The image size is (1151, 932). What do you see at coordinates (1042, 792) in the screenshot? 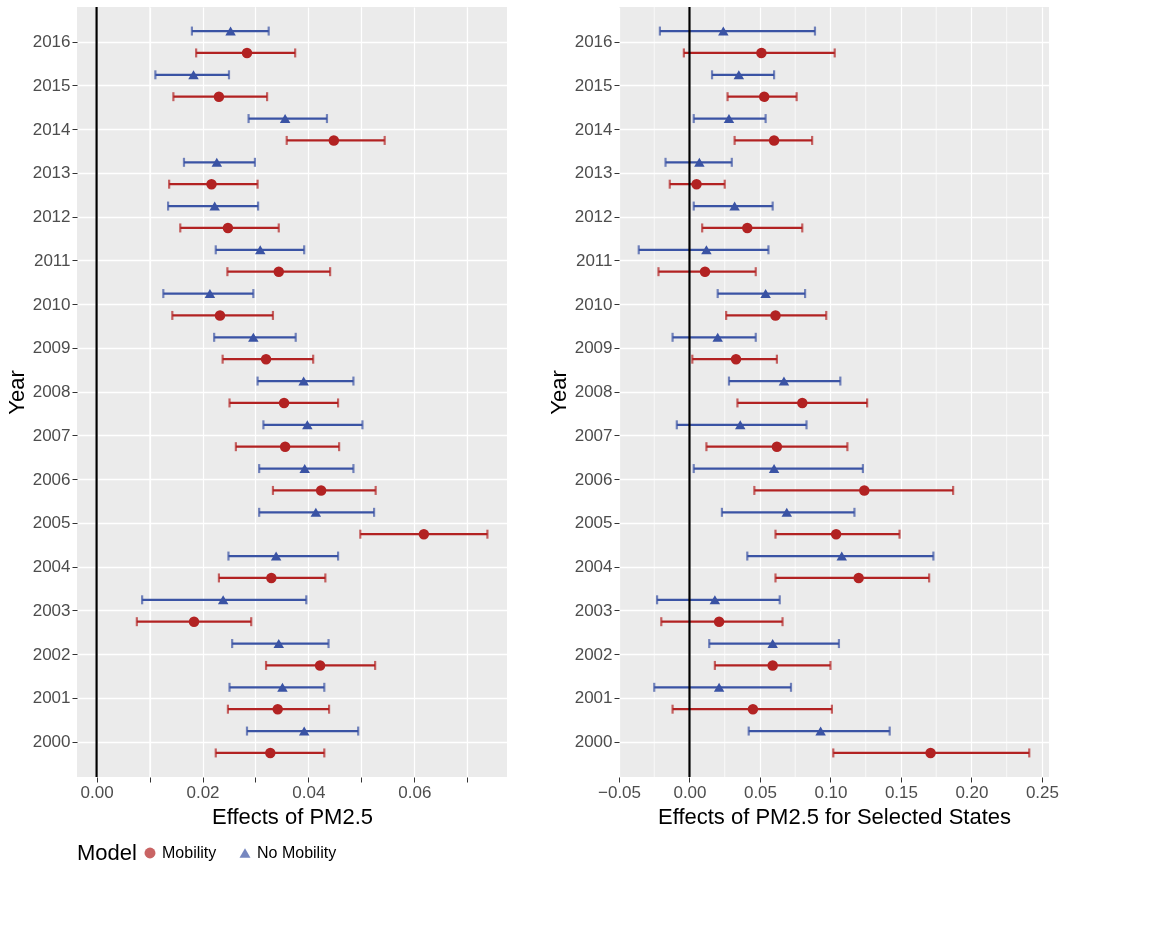
I see `x-tick-label: 0.25` at bounding box center [1042, 792].